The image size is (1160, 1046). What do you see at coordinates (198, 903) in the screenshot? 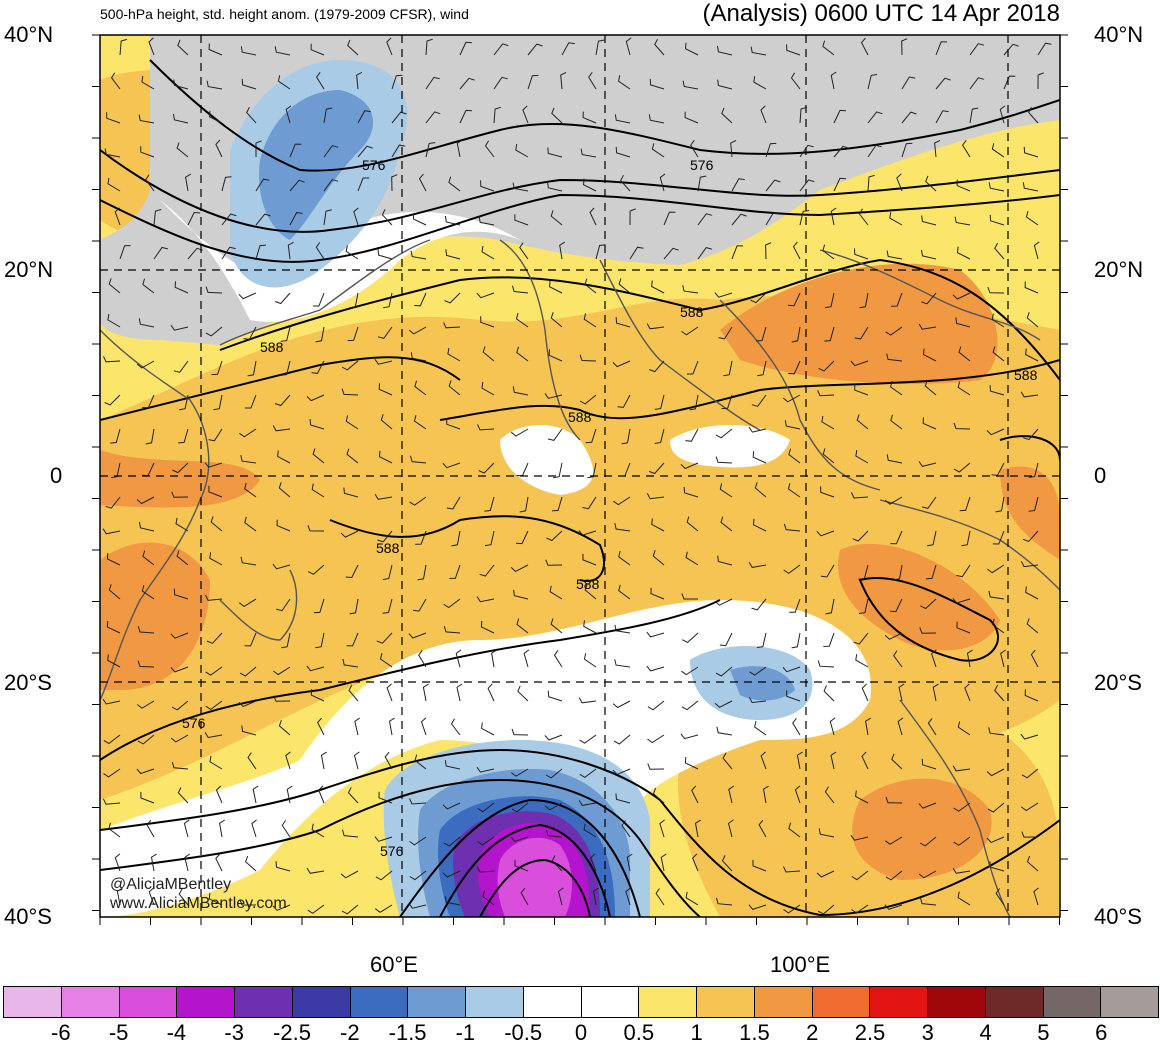
I see `credit-url: www.AliciaMBentley.com` at bounding box center [198, 903].